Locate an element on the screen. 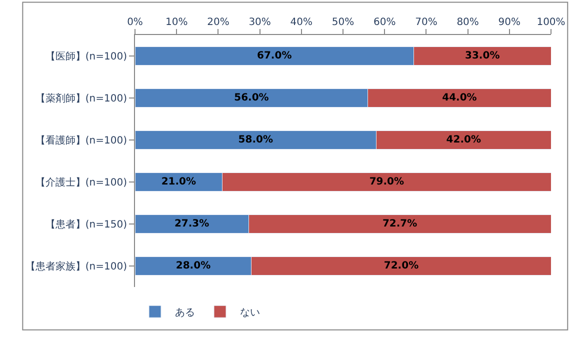 Image resolution: width=576 pixels, height=338 pixels. data-label: 58.0% is located at coordinates (255, 140).